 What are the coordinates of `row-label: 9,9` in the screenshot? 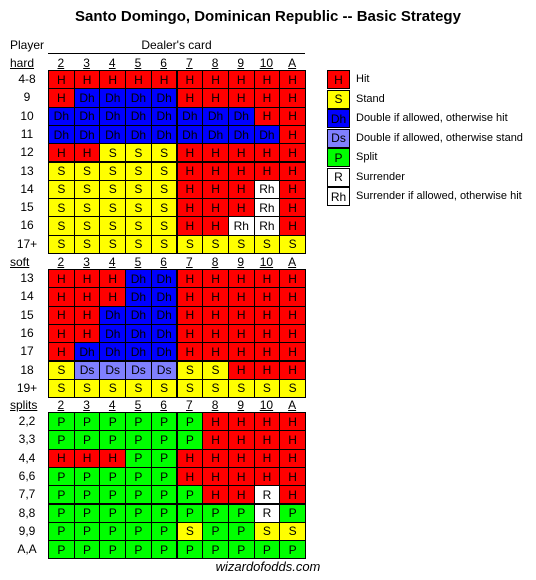 It's located at (27, 530).